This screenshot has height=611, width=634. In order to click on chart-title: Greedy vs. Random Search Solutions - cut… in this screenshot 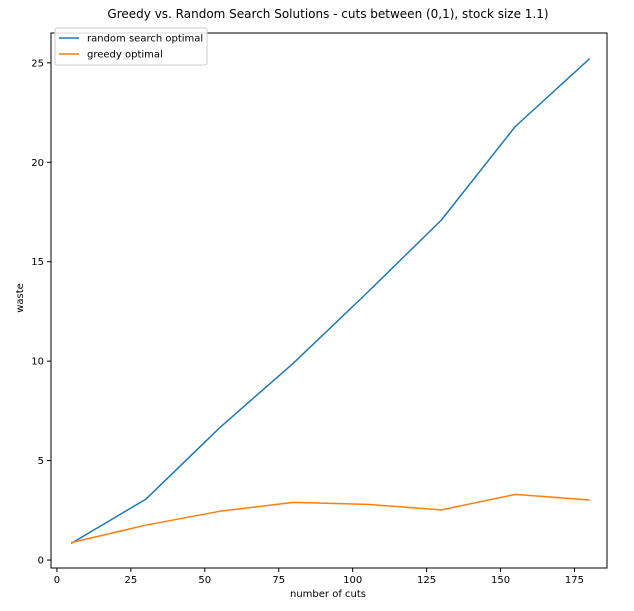, I will do `click(327, 14)`.